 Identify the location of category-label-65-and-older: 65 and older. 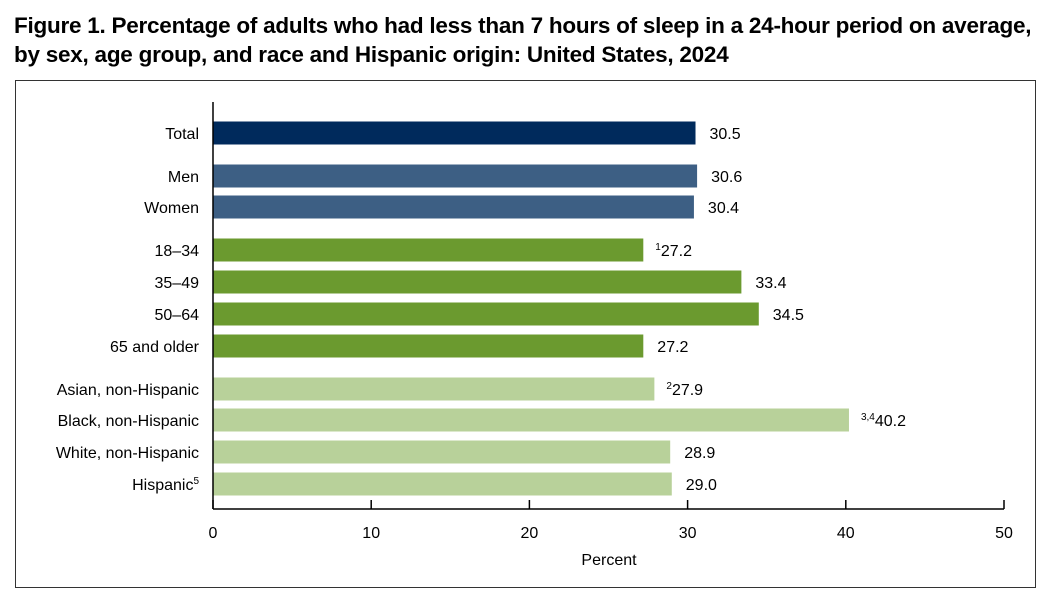
(155, 347).